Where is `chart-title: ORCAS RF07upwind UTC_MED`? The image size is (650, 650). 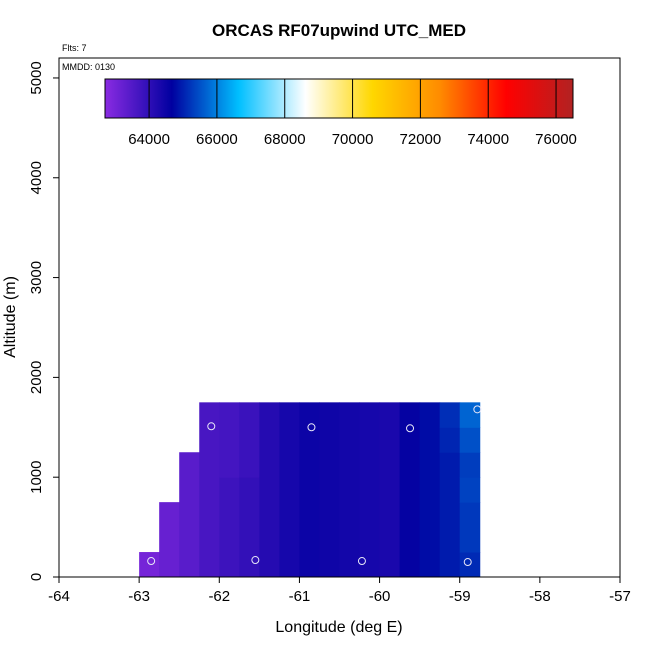
chart-title: ORCAS RF07upwind UTC_MED is located at coordinates (339, 30).